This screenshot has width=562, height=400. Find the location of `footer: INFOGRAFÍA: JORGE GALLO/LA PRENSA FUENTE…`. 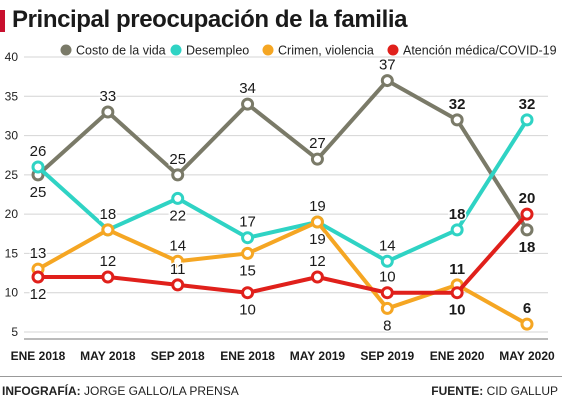

footer: INFOGRAFÍA: JORGE GALLO/LA PRENSA FUENTE… is located at coordinates (281, 388).